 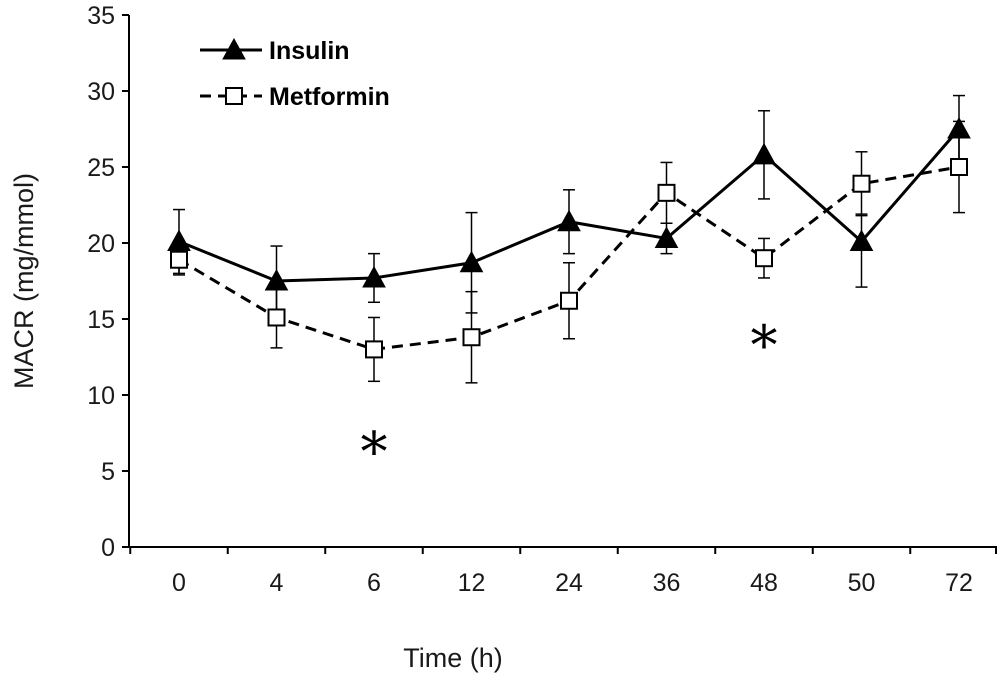 I want to click on y-tick-label: 30, so click(x=101, y=92).